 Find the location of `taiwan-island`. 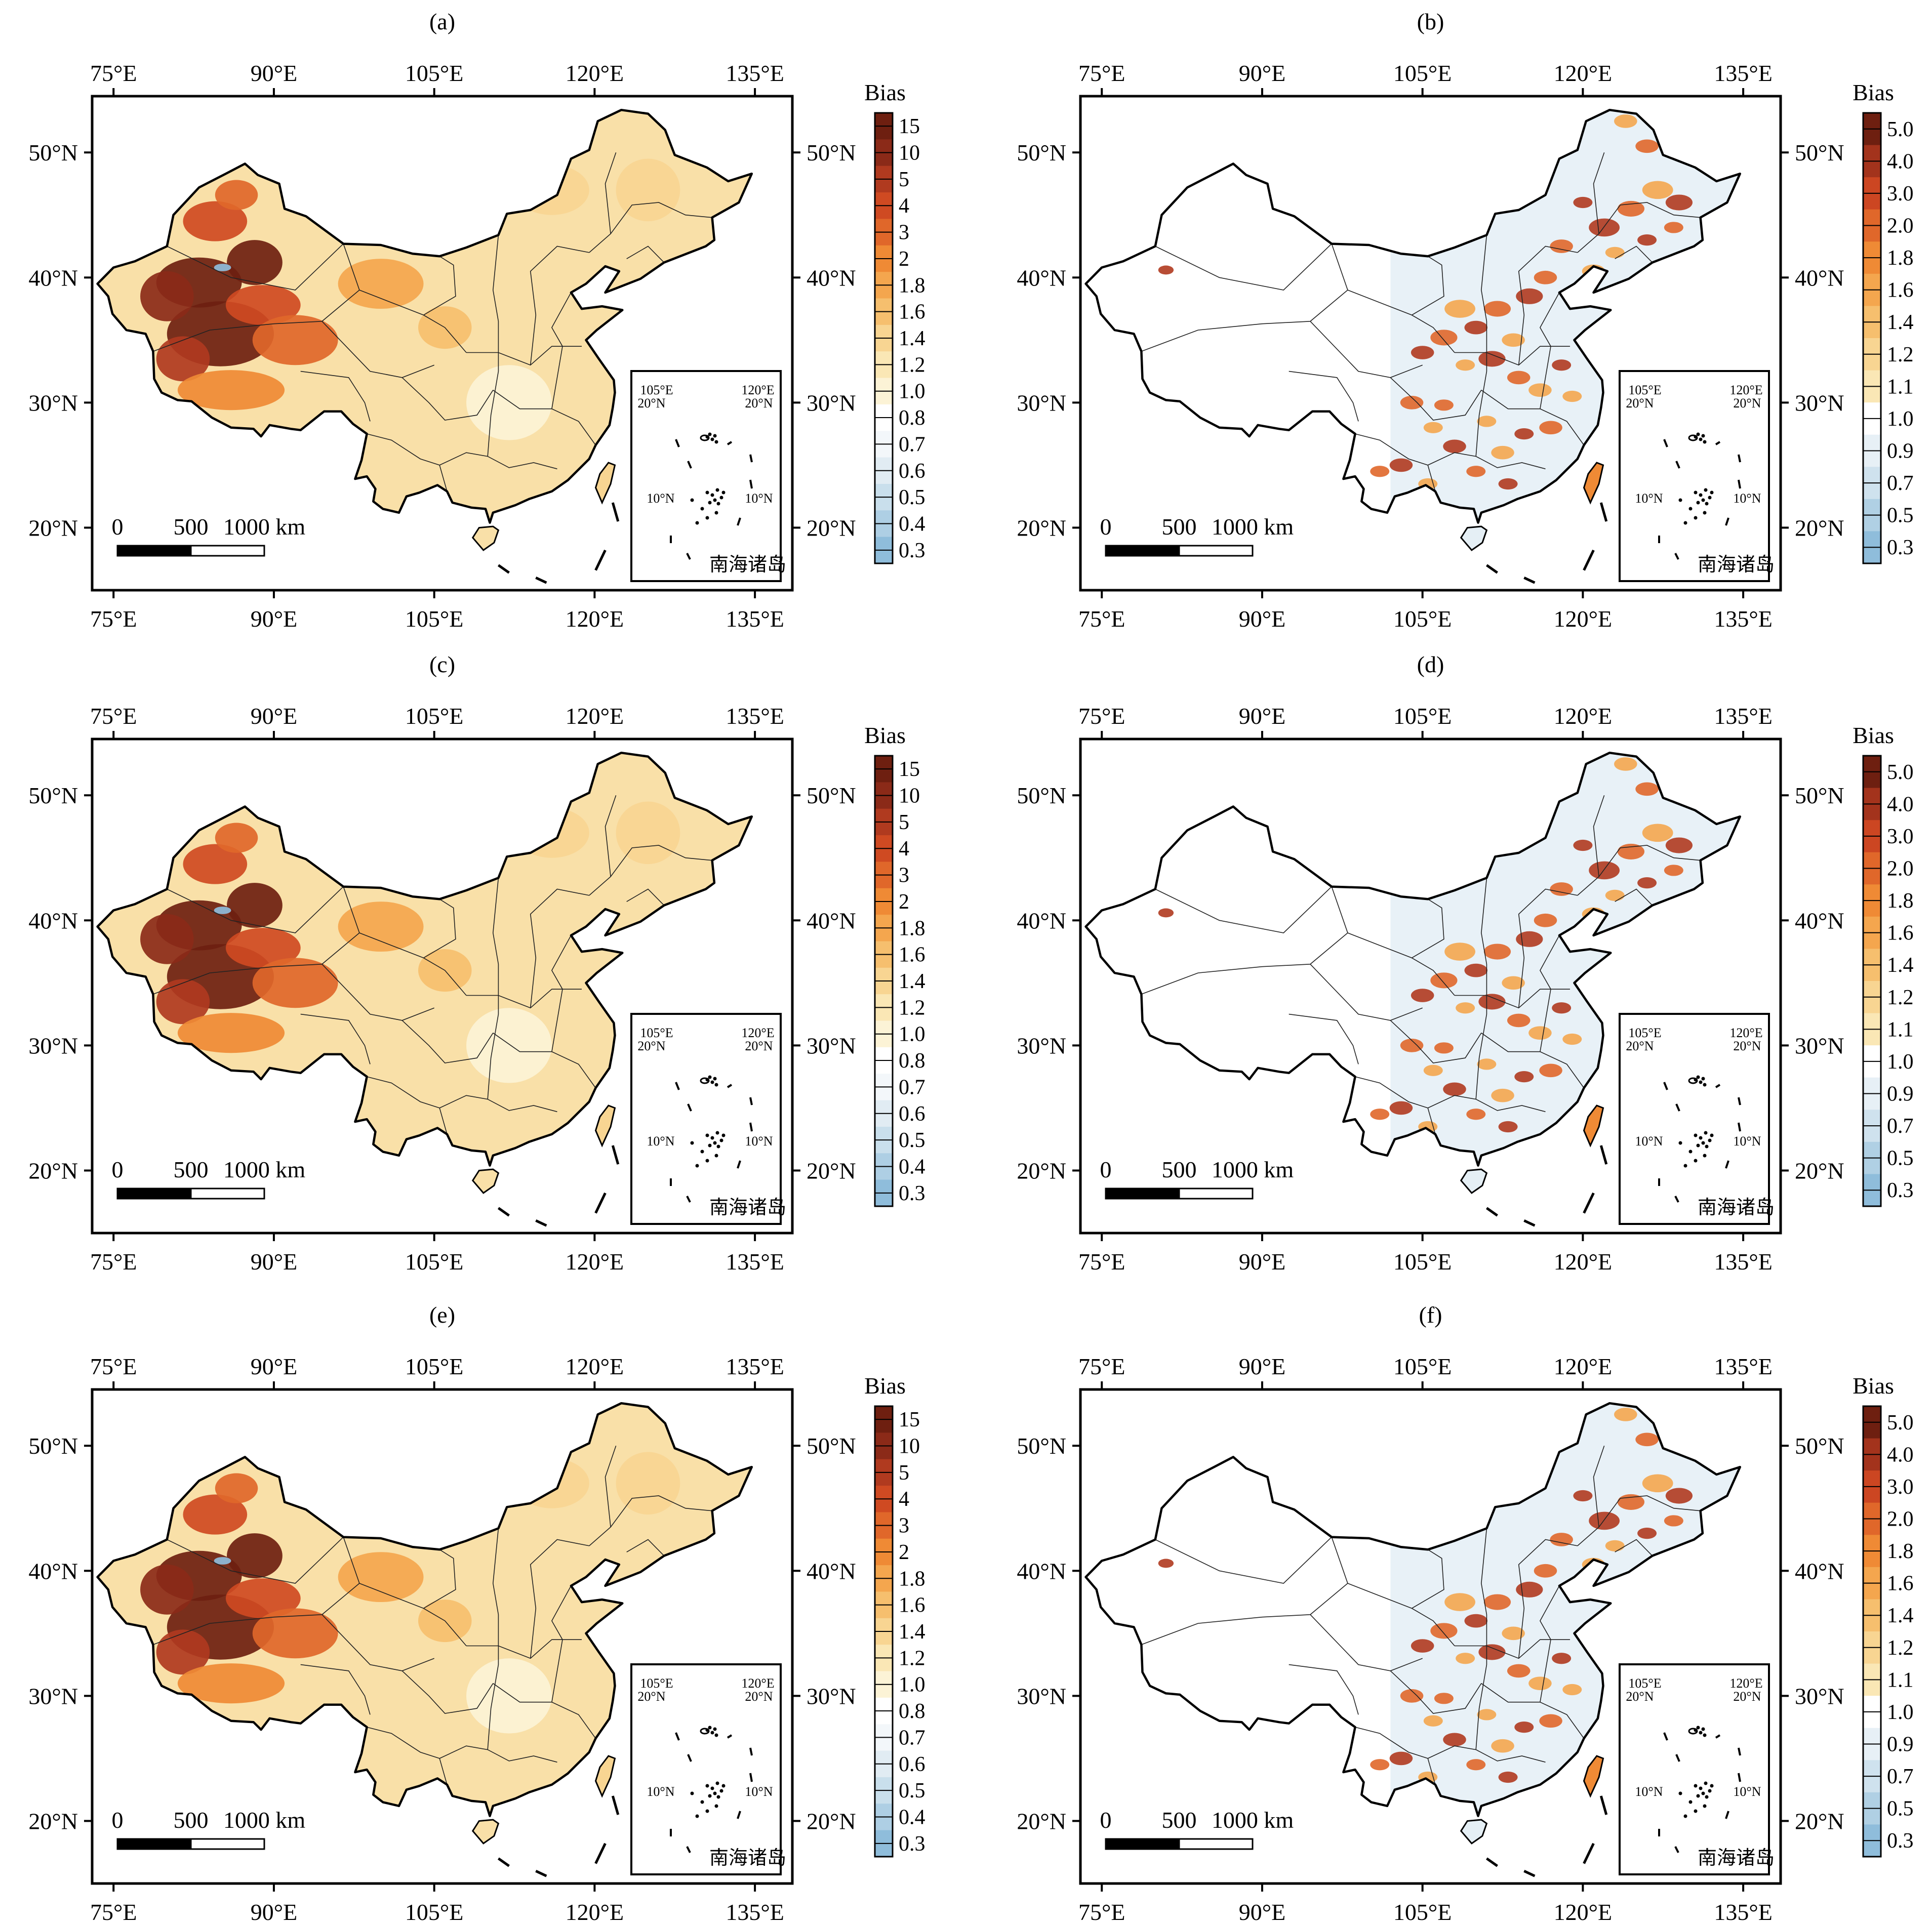

taiwan-island is located at coordinates (605, 1776).